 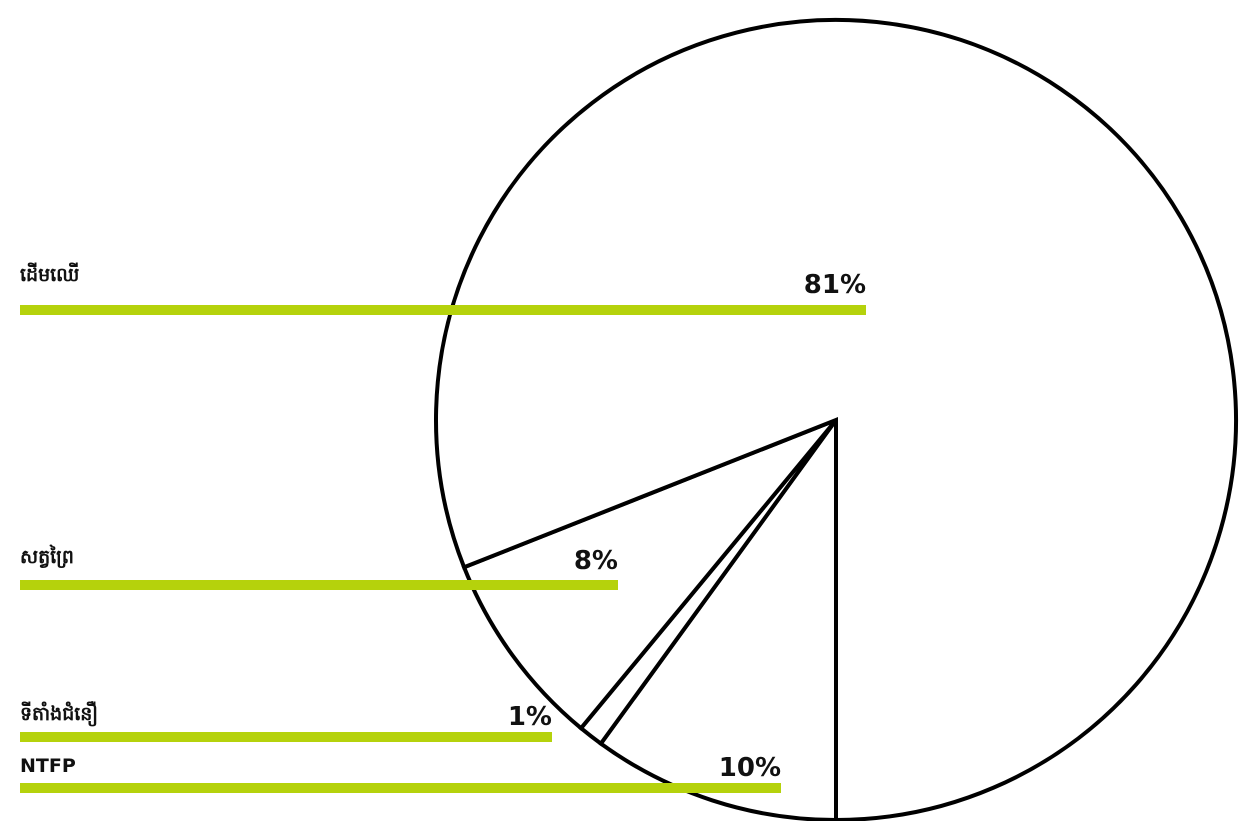 What do you see at coordinates (59, 714) in the screenshot?
I see `legend-label-3: ទីតាំងជំនឿ` at bounding box center [59, 714].